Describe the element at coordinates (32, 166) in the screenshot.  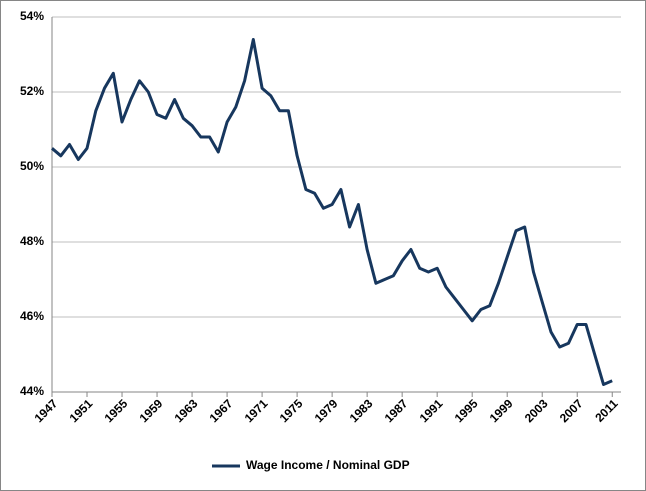
I see `y-tick-label: 50%` at that location.